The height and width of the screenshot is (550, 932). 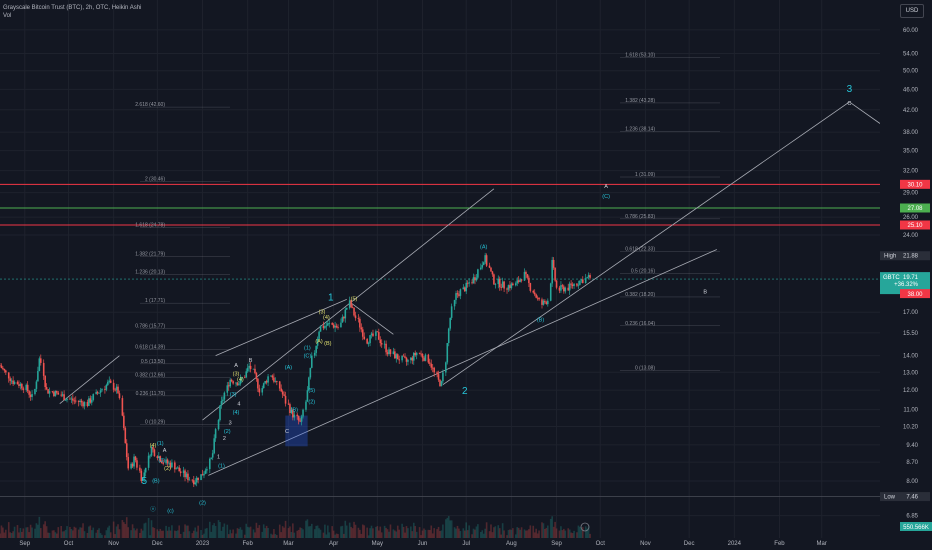 What do you see at coordinates (912, 11) in the screenshot?
I see `currency-button: USD` at bounding box center [912, 11].